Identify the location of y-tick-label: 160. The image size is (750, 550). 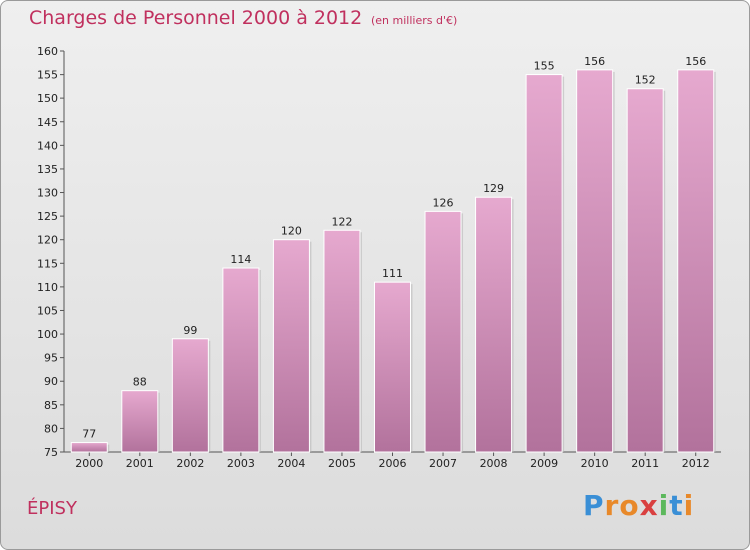
(47, 51).